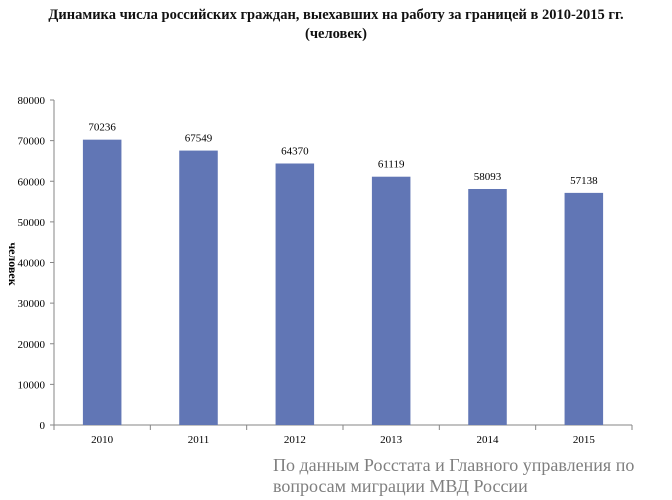 The image size is (672, 500). Describe the element at coordinates (102, 128) in the screenshot. I see `data-label-2010: 70236` at that location.